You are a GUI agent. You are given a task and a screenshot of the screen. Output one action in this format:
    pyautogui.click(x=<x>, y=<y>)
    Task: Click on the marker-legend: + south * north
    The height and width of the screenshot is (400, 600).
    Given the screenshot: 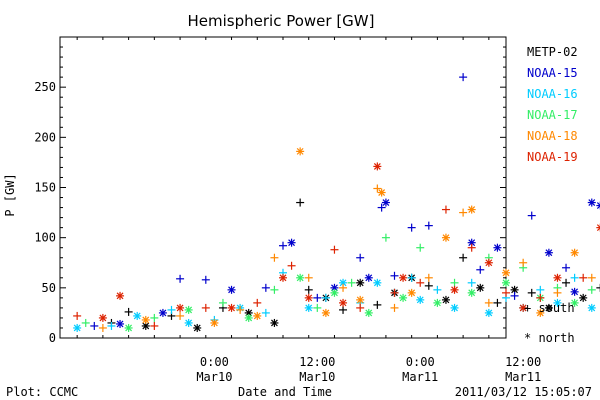 What is the action you would take?
    pyautogui.click(x=549, y=323)
    